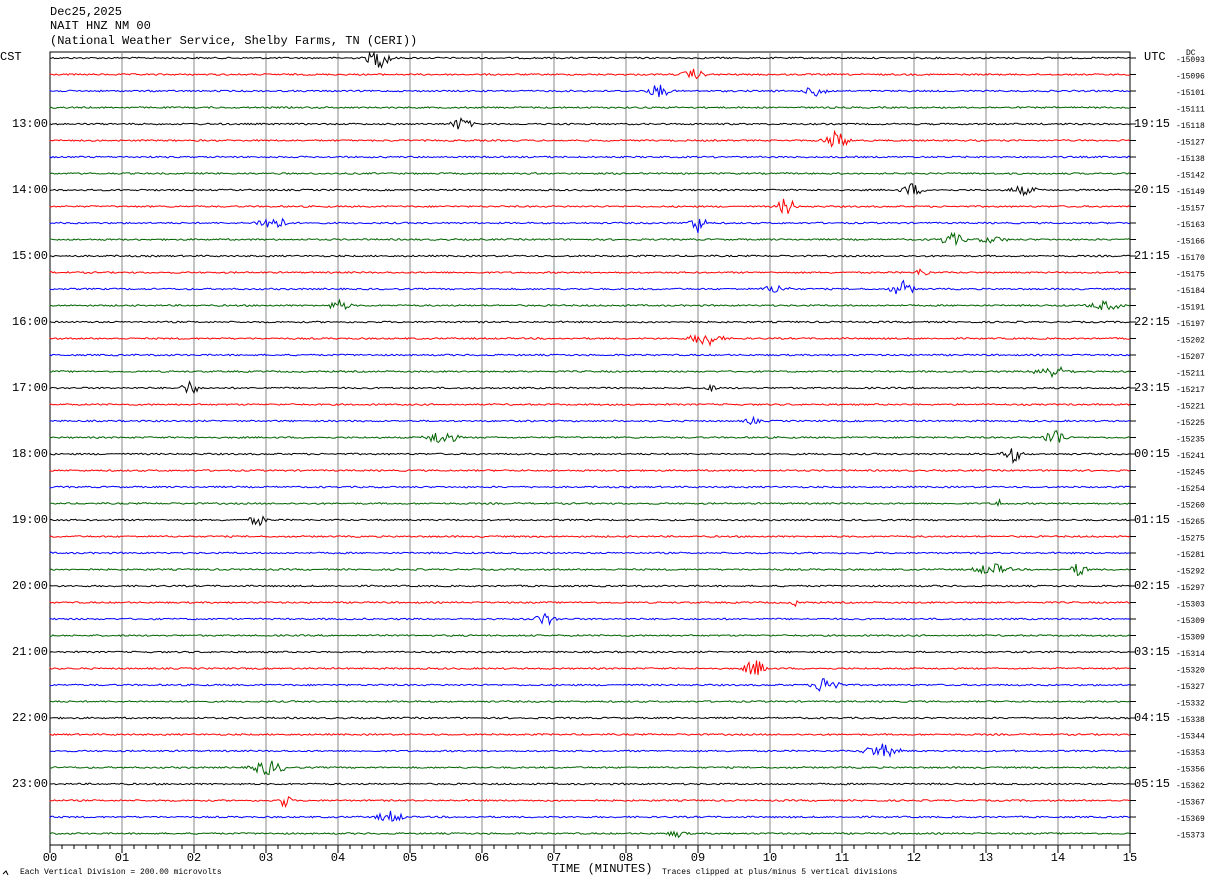 The image size is (1210, 886). I want to click on left-time-label: 16:00, so click(30, 322).